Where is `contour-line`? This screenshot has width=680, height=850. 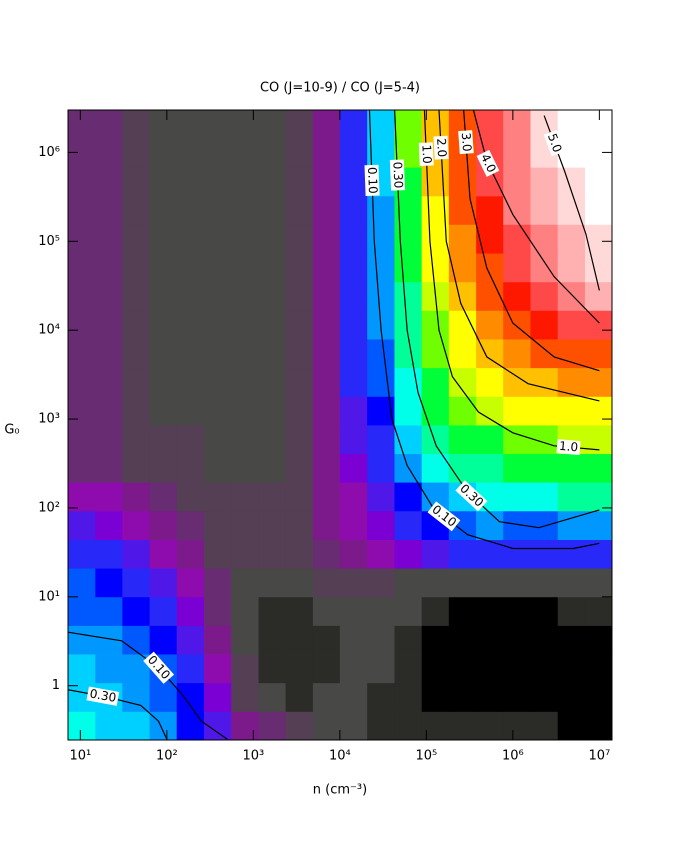
contour-line is located at coordinates (497, 319).